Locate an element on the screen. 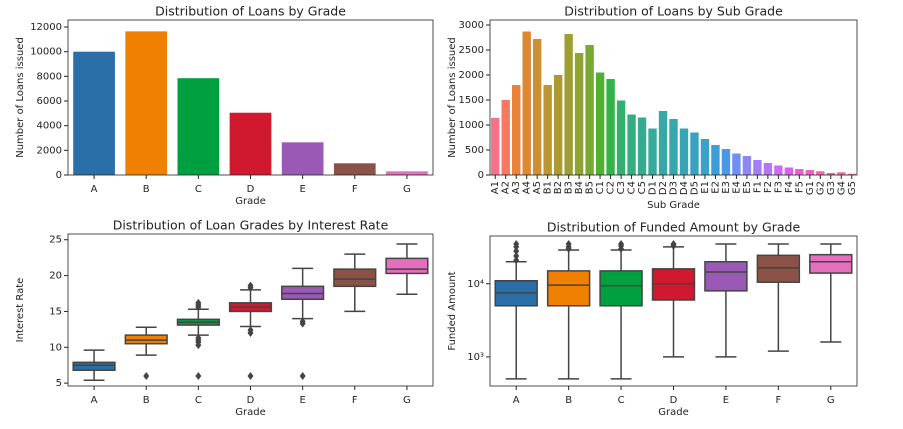  x-tick-label: A3 is located at coordinates (516, 187).